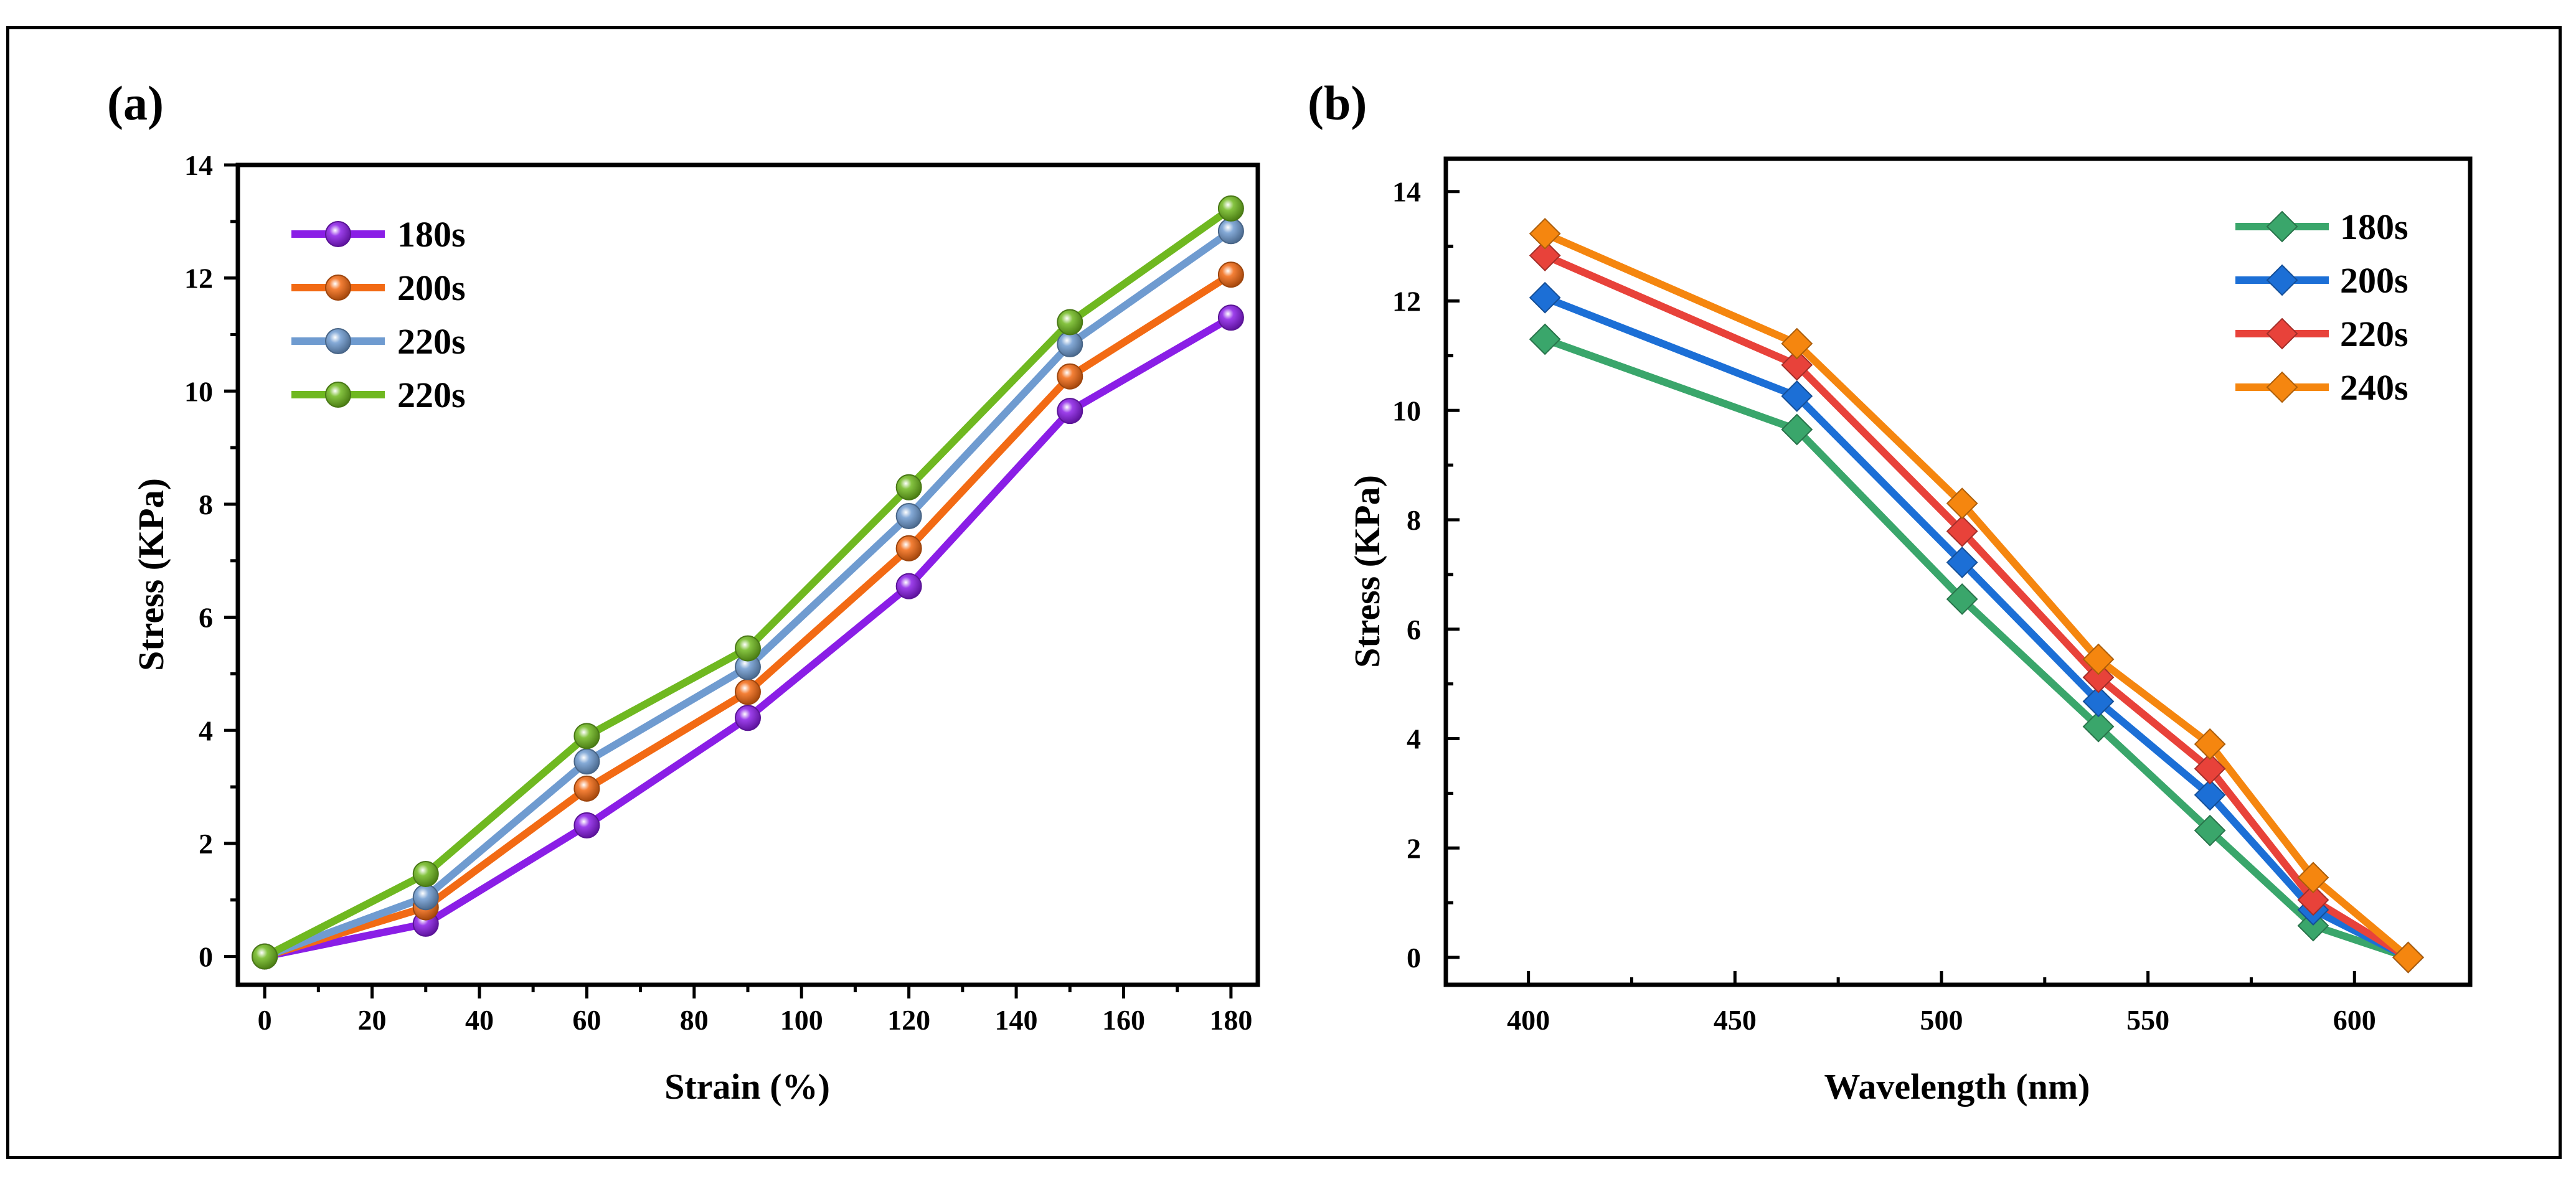 This screenshot has width=2576, height=1179. I want to click on x-tick-label: 600, so click(2354, 1020).